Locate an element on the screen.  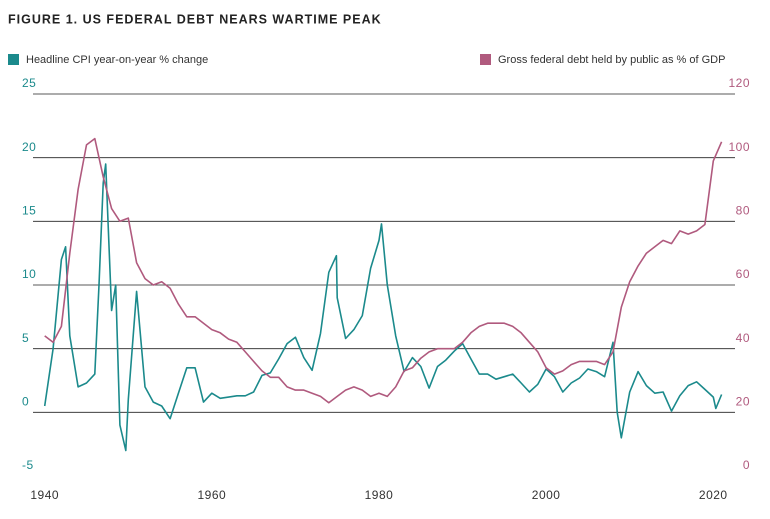
y2-tick-label: 20 is located at coordinates (743, 402).